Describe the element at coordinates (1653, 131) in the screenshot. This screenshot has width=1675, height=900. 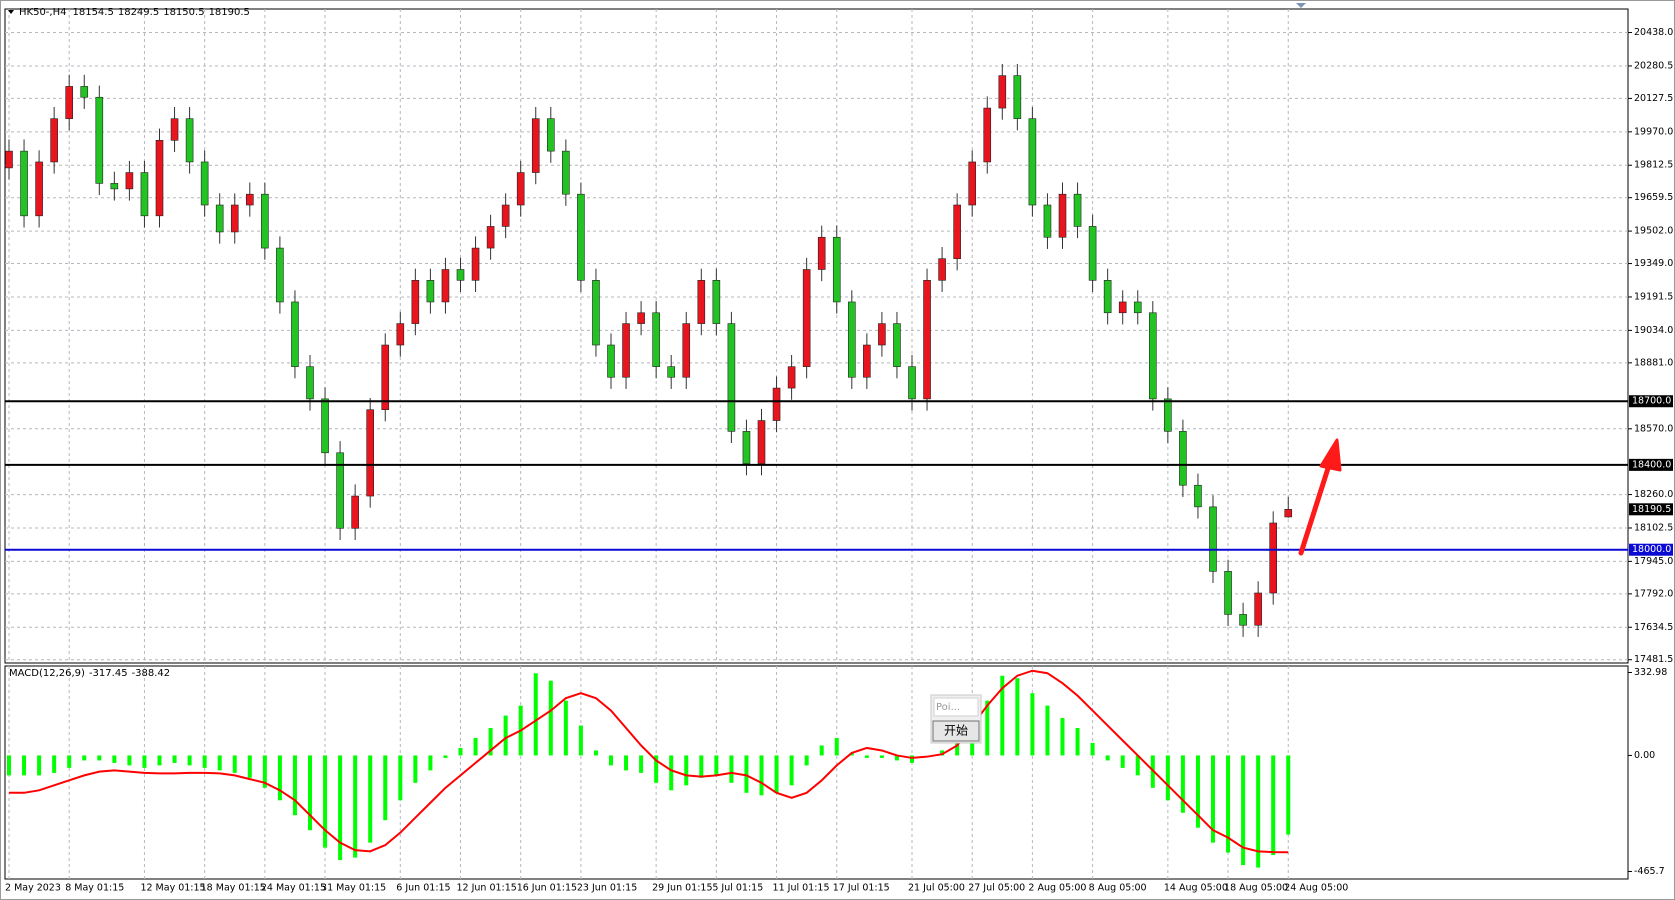
I see `y-tick-label: 19970.0` at that location.